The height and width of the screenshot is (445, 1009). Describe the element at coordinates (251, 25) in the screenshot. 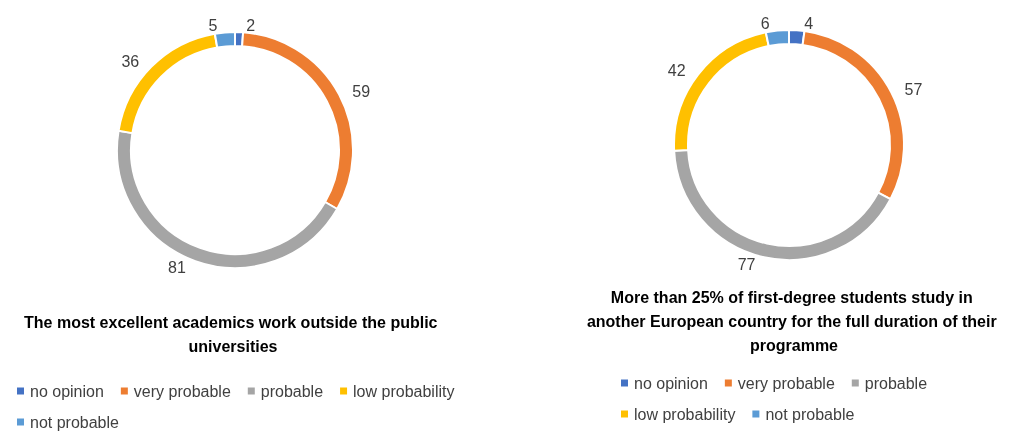

I see `data-label: 2` at that location.